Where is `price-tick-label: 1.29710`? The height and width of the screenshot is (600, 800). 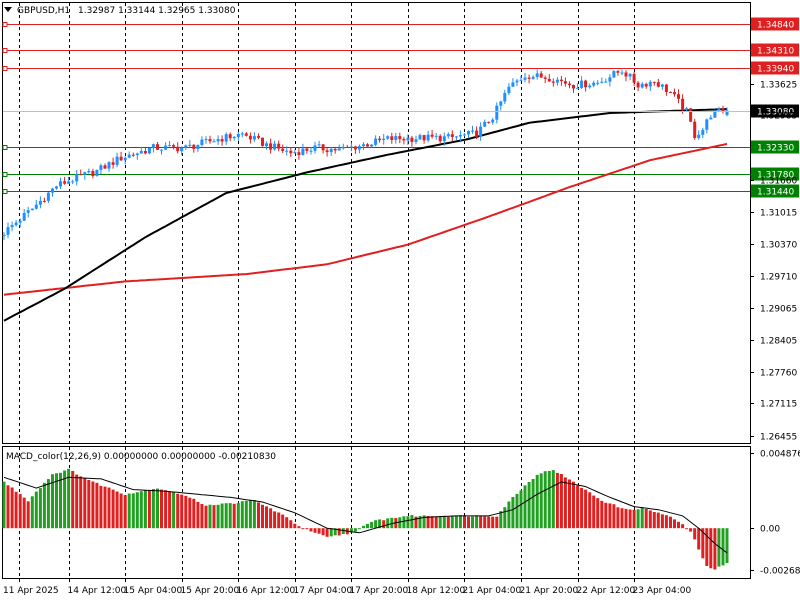
price-tick-label: 1.29710 is located at coordinates (778, 278).